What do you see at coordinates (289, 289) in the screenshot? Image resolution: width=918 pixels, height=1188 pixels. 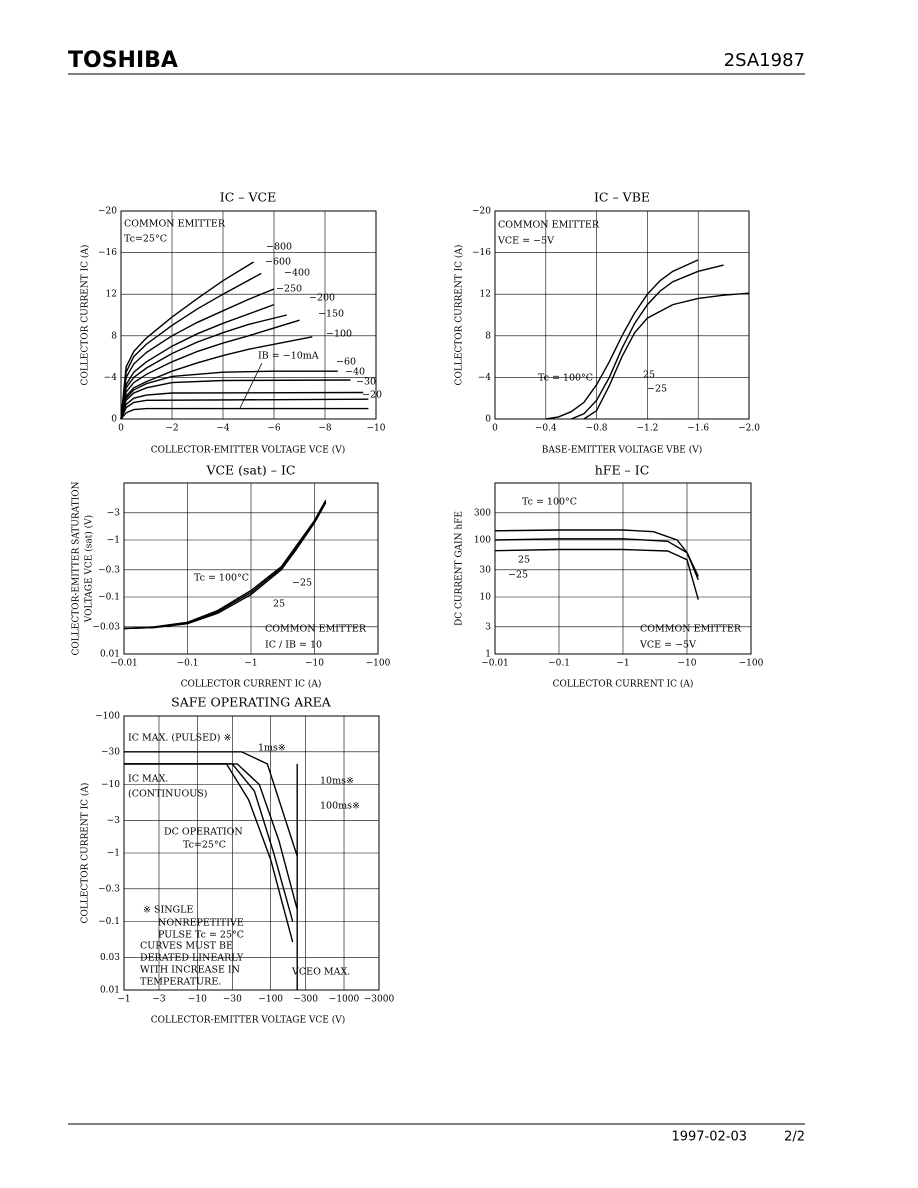 I see `curve-label: −250` at bounding box center [289, 289].